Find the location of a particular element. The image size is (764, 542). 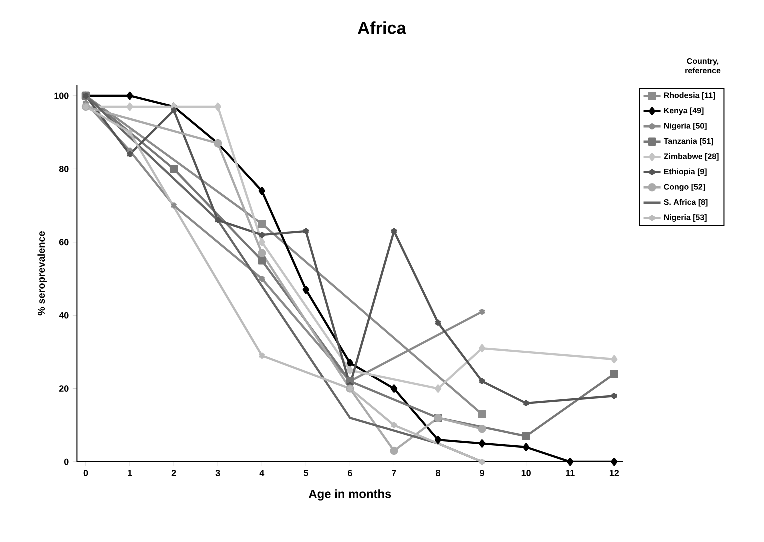

x-tick-label: 0 is located at coordinates (86, 473).